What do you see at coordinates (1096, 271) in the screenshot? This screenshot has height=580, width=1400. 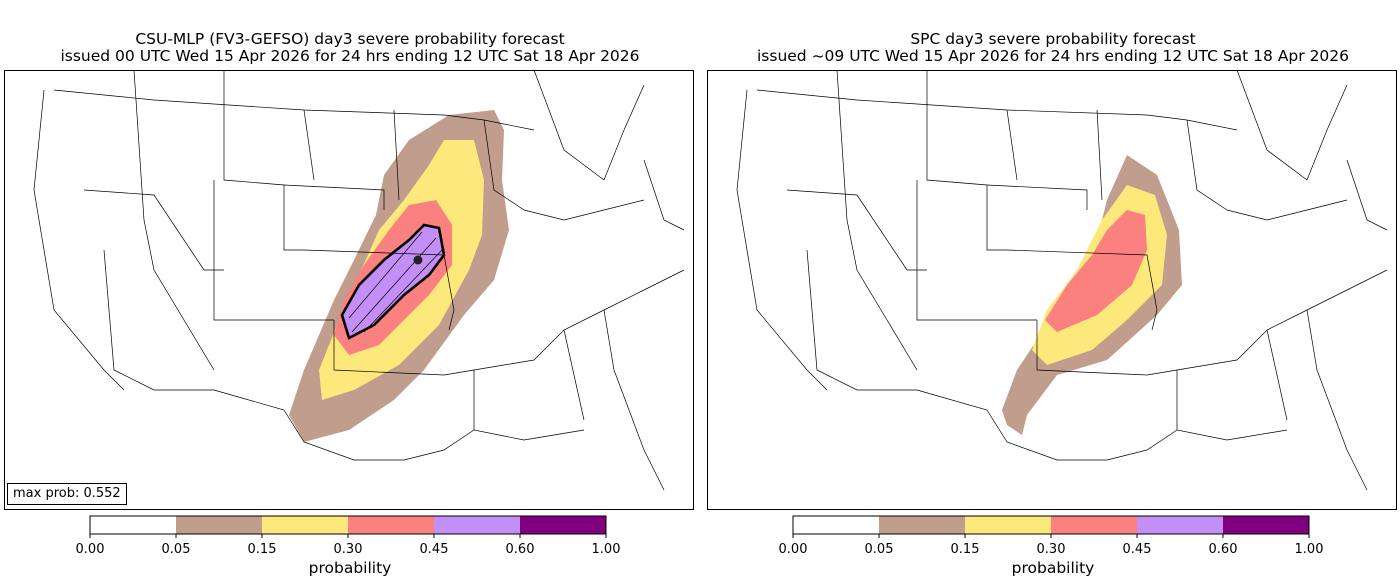 I see `right-prob-0.30-area` at bounding box center [1096, 271].